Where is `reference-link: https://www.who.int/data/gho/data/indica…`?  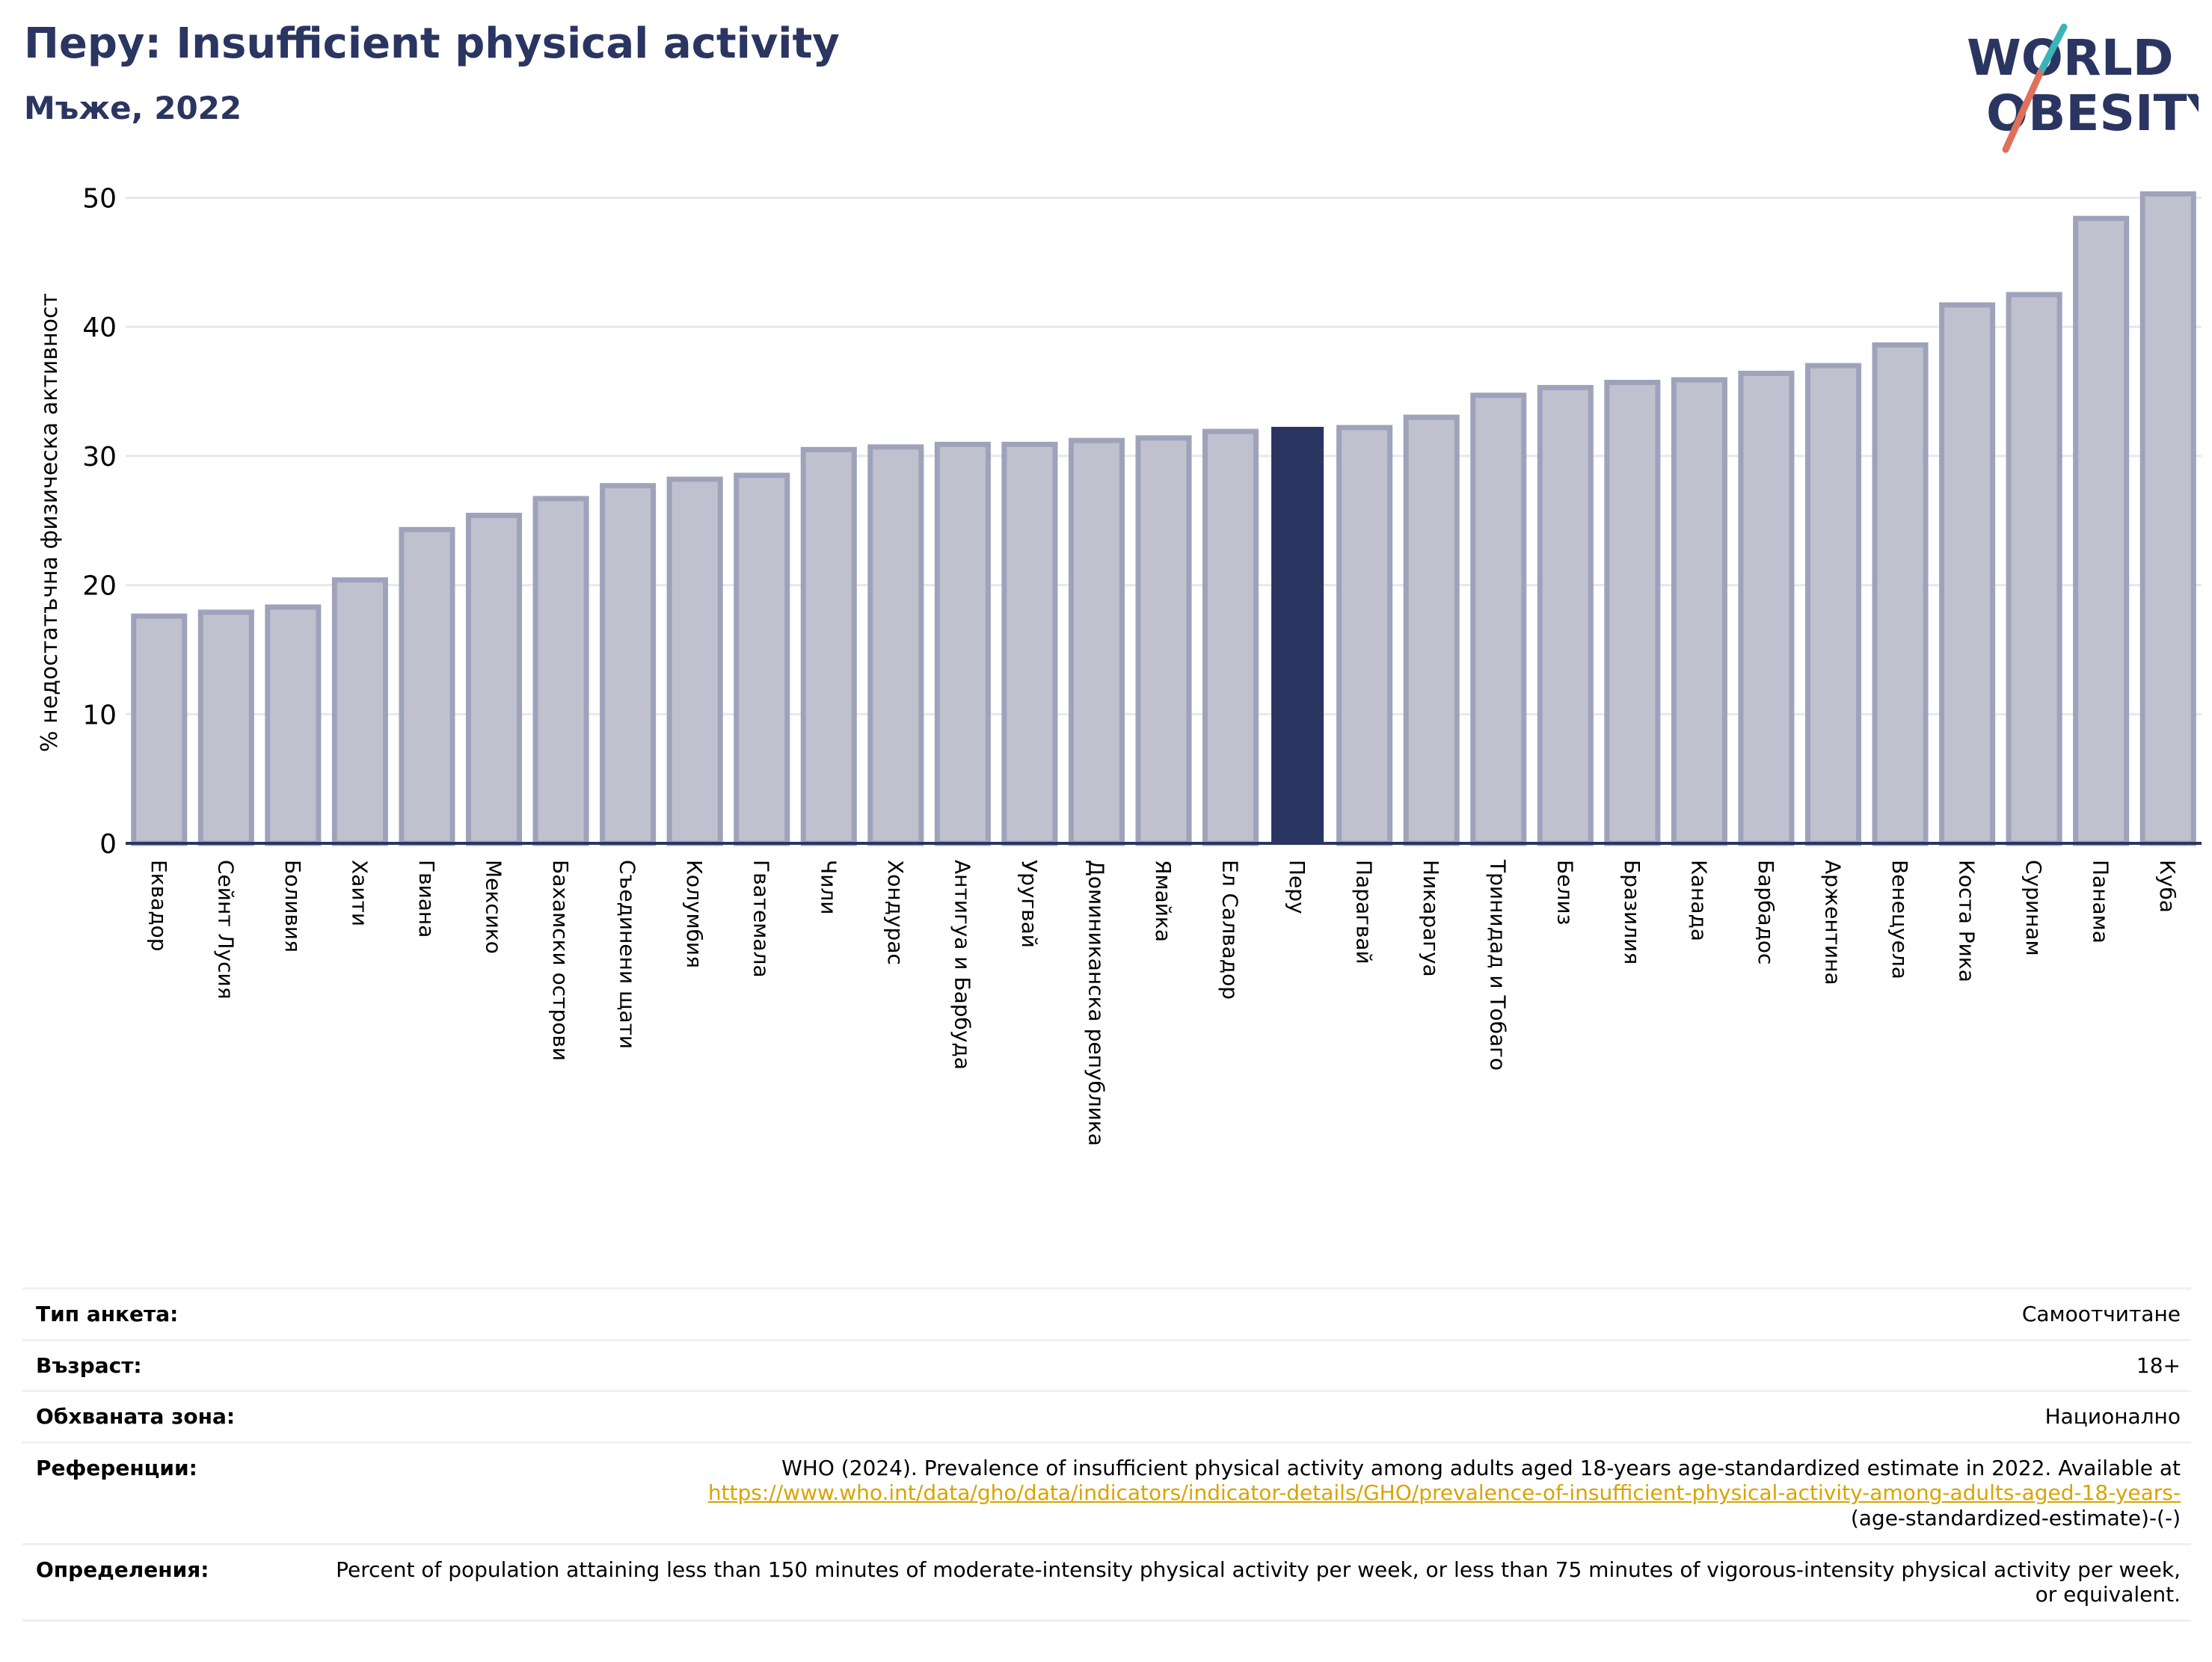
reference-link: https://www.who.int/data/gho/data/indica… is located at coordinates (1444, 1493).